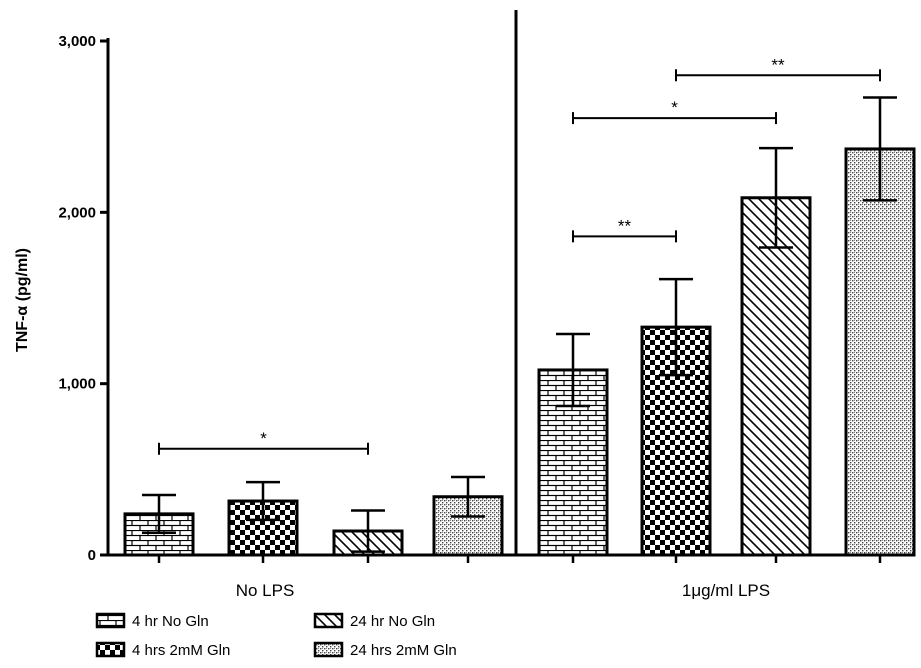 The height and width of the screenshot is (668, 921). I want to click on y-axis: 0 1,000 2,000 3,000, so click(84, 298).